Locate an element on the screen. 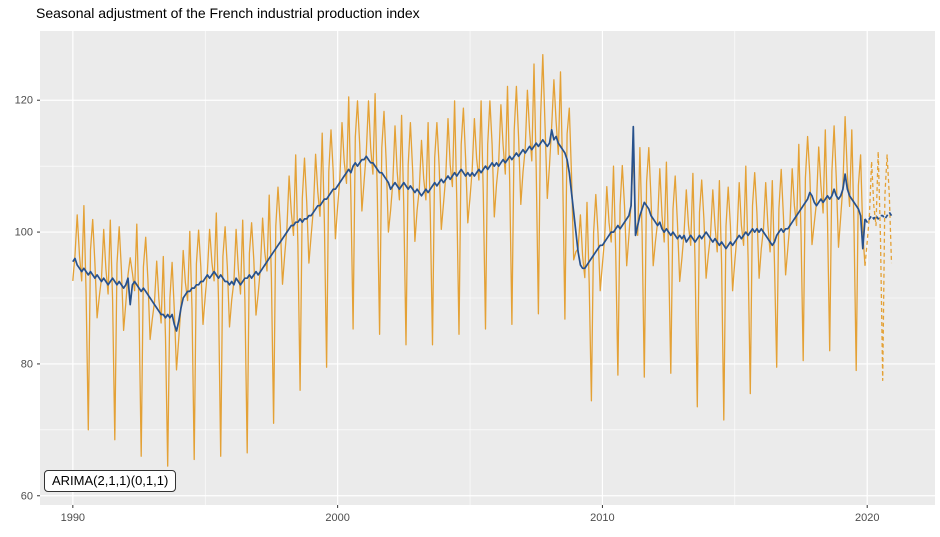 The width and height of the screenshot is (940, 537). raw-index-forecast-line is located at coordinates (878, 266).